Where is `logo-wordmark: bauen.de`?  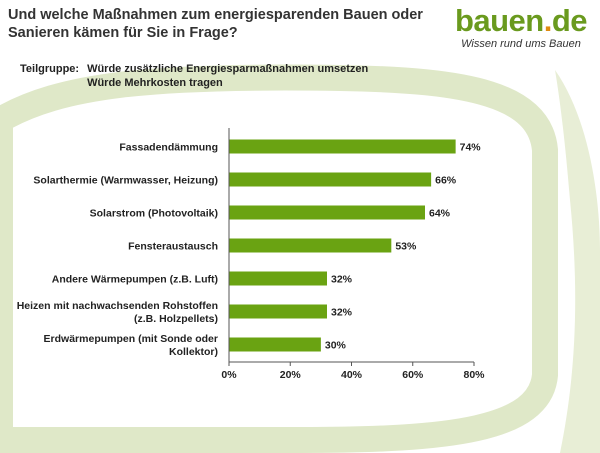 logo-wordmark: bauen.de is located at coordinates (521, 21).